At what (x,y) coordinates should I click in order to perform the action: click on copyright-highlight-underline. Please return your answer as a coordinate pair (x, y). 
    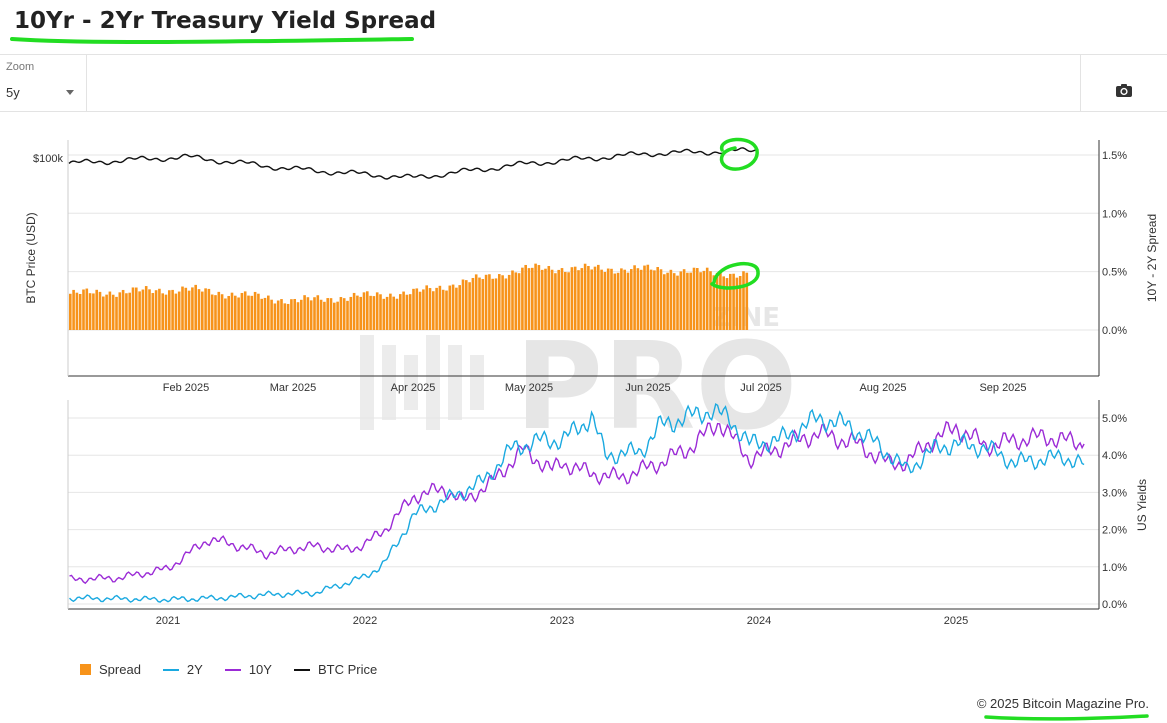
    Looking at the image, I should click on (1066, 717).